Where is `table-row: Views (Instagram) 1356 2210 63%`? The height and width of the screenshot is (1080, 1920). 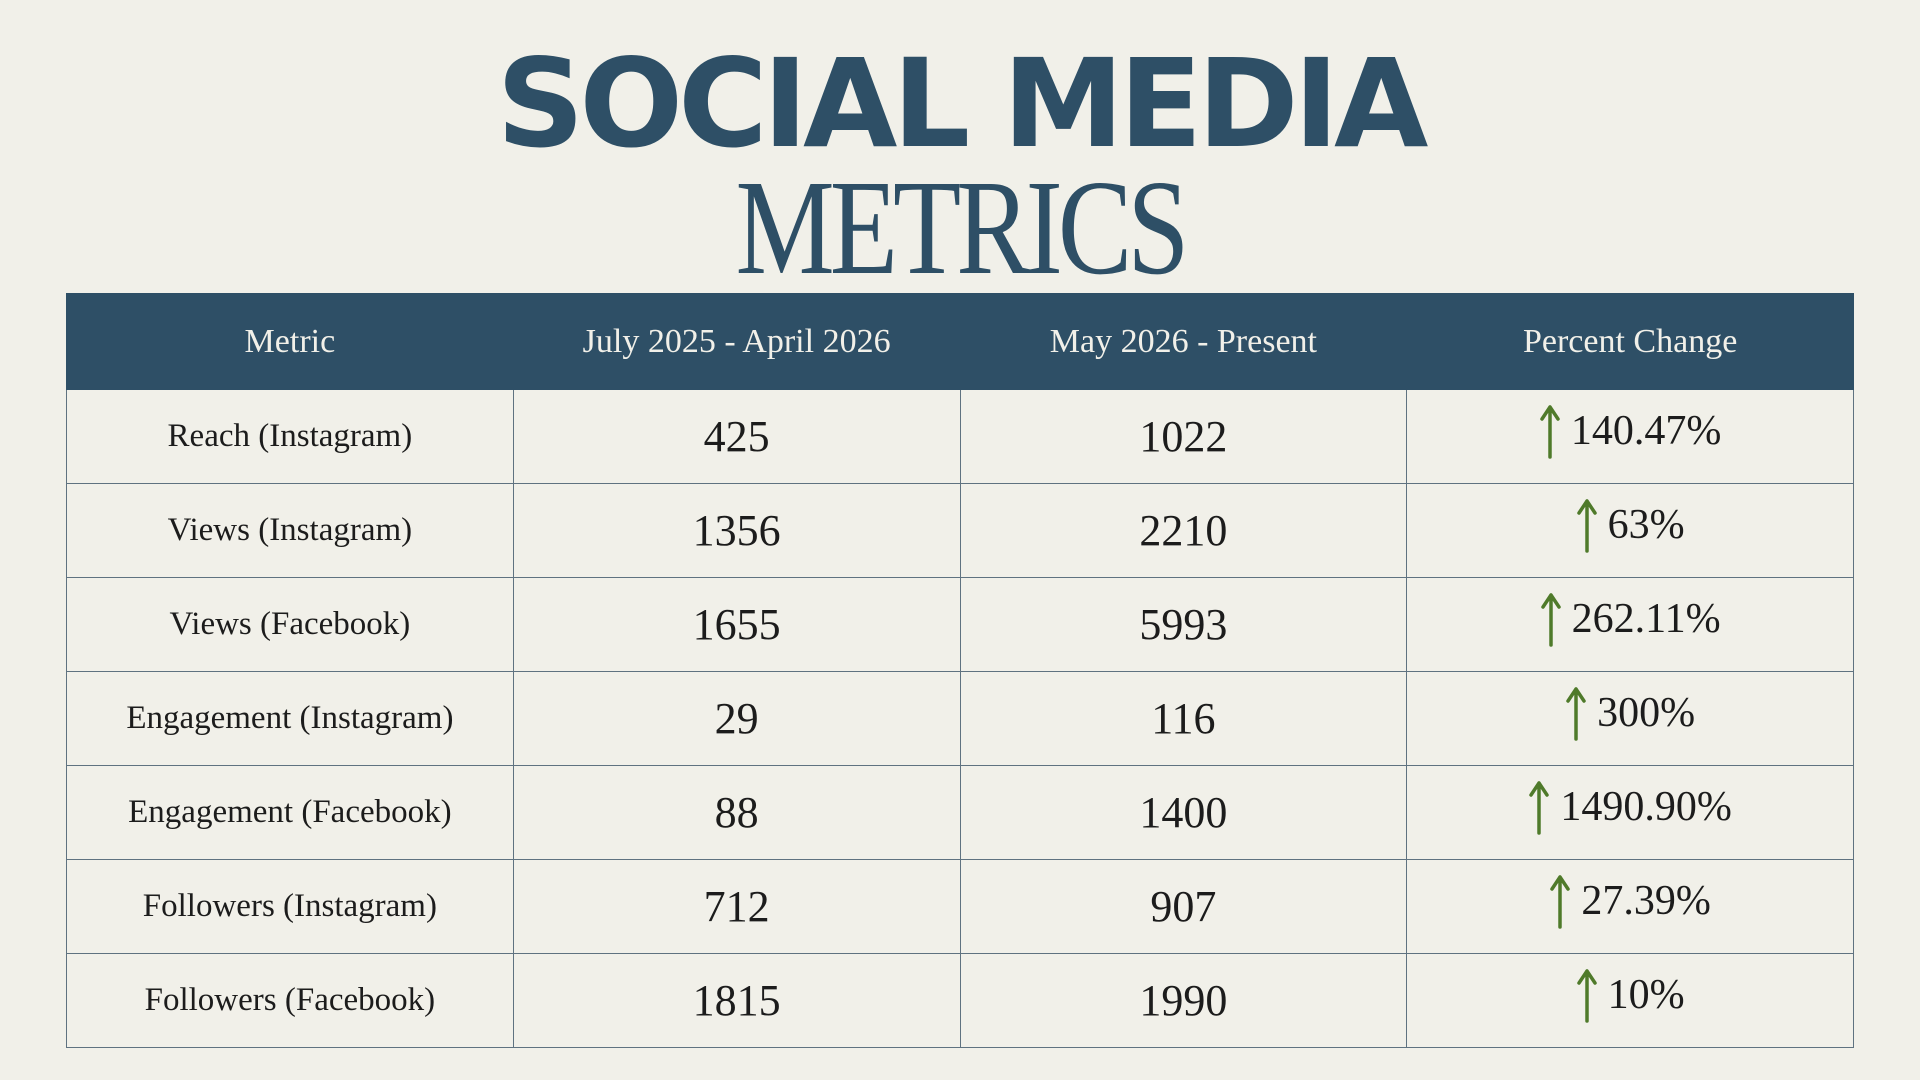
table-row: Views (Instagram) 1356 2210 63% is located at coordinates (960, 530).